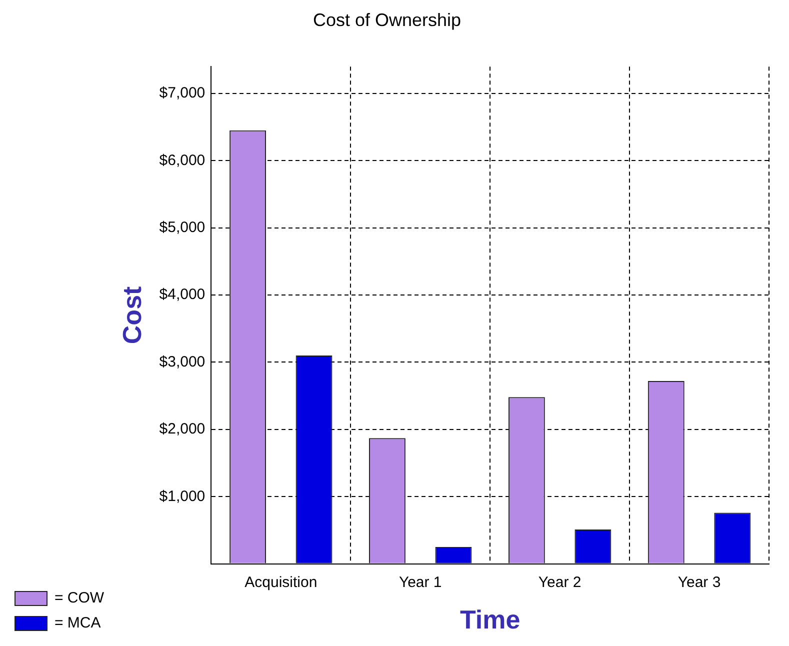 The image size is (789, 646). Describe the element at coordinates (420, 582) in the screenshot. I see `x-tick-label: Year 1` at that location.